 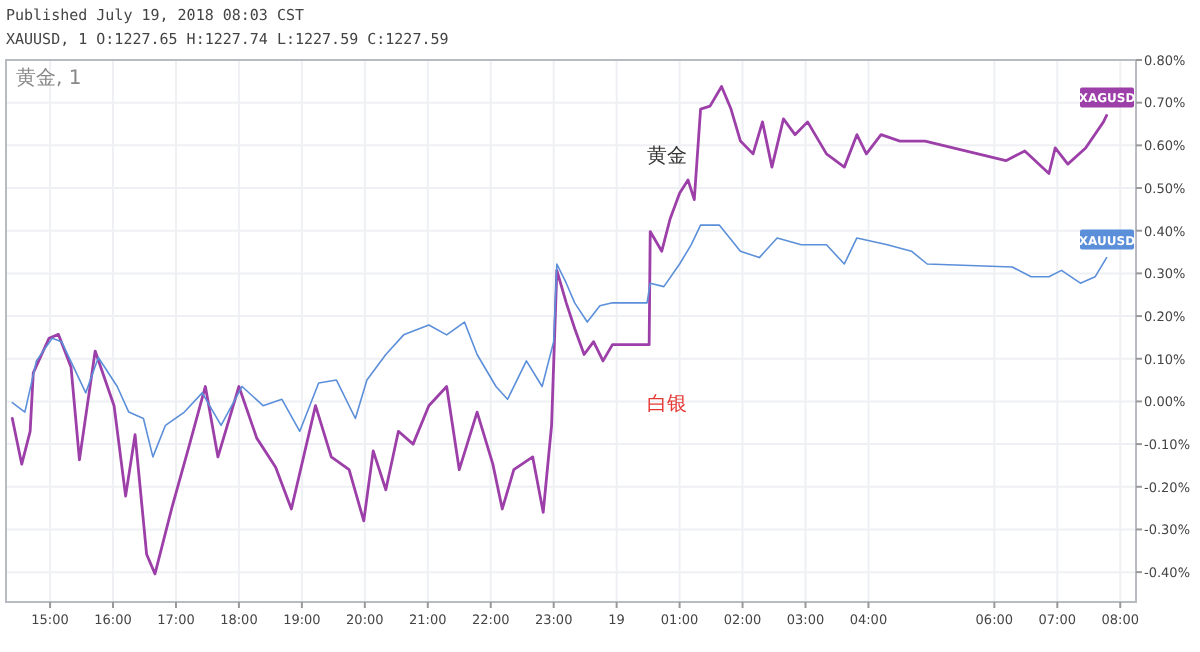 I want to click on annotation: 黄金, so click(x=667, y=156).